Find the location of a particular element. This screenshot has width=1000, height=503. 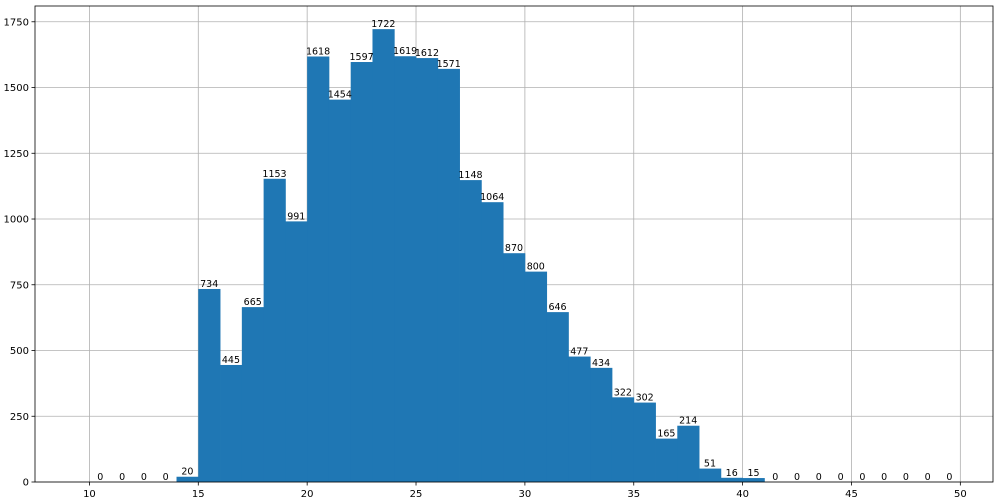

y-tick-label: 250 is located at coordinates (19, 417).